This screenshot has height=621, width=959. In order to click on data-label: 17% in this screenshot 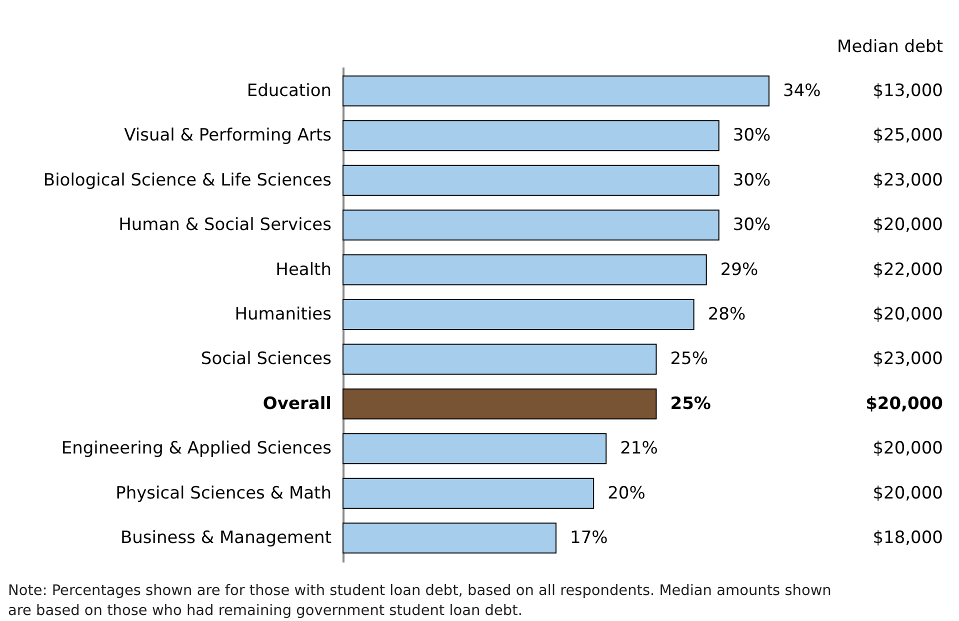, I will do `click(589, 538)`.